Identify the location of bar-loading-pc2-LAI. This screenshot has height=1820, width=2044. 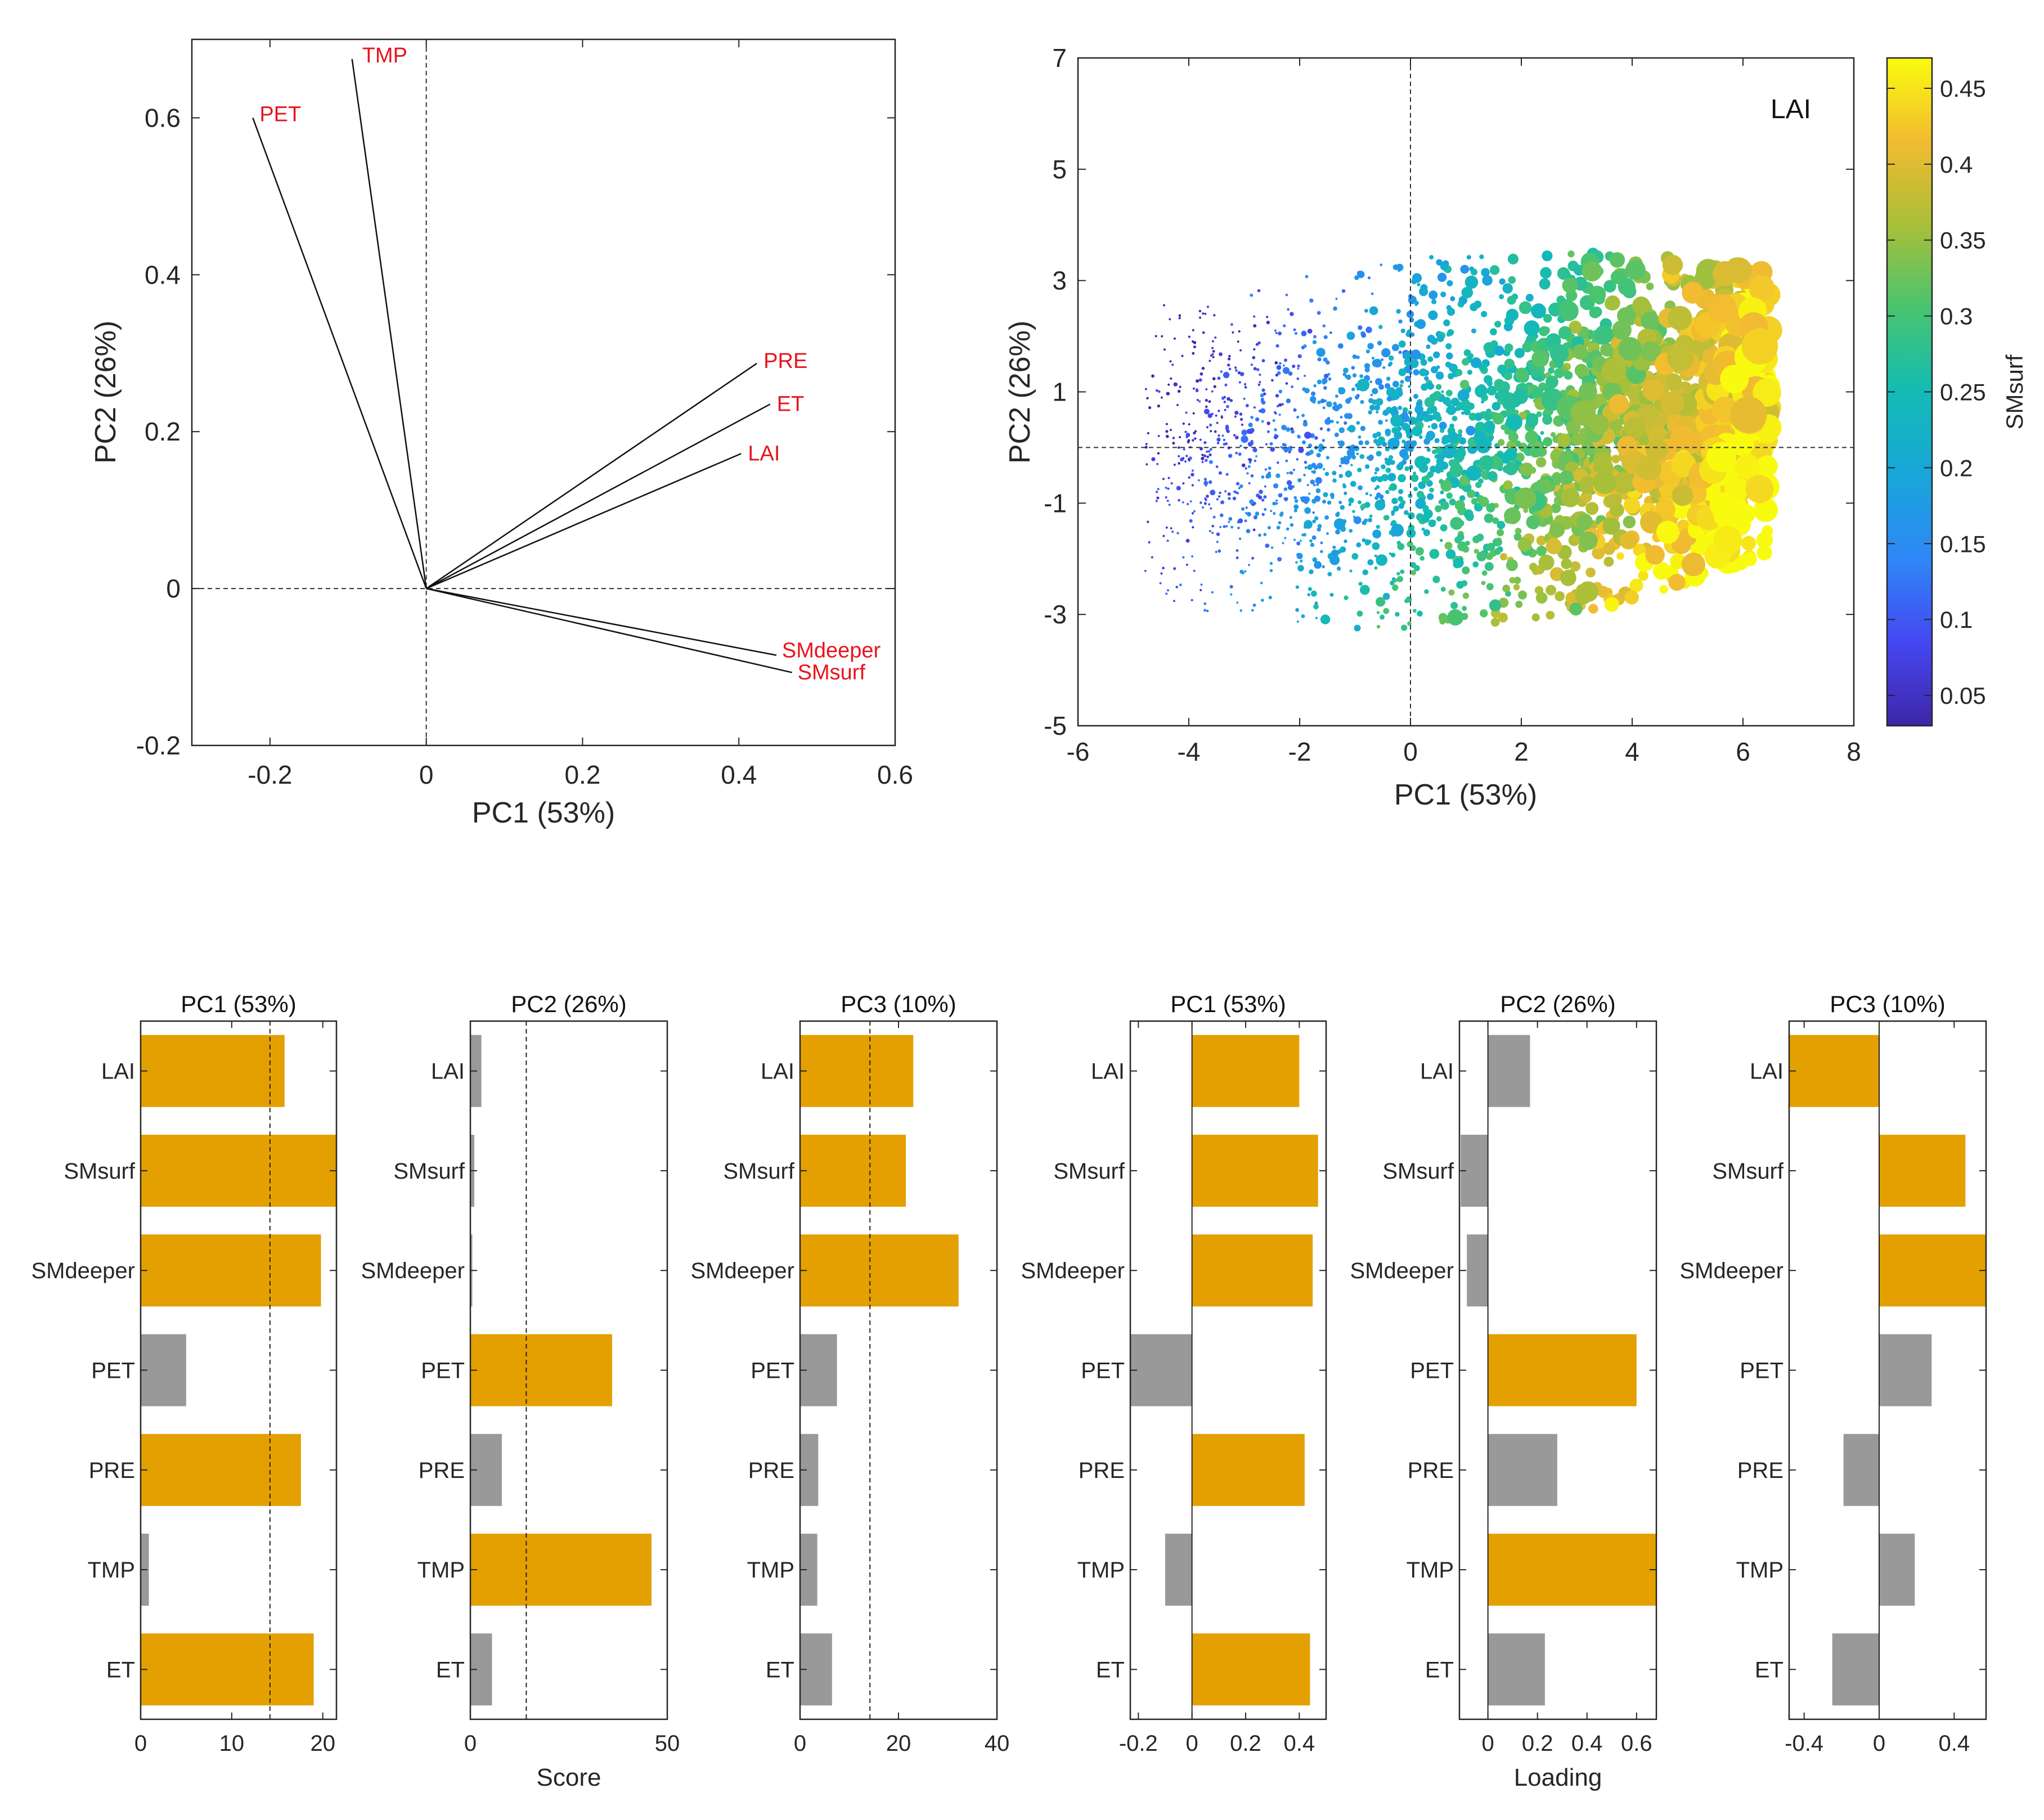
(1509, 1071).